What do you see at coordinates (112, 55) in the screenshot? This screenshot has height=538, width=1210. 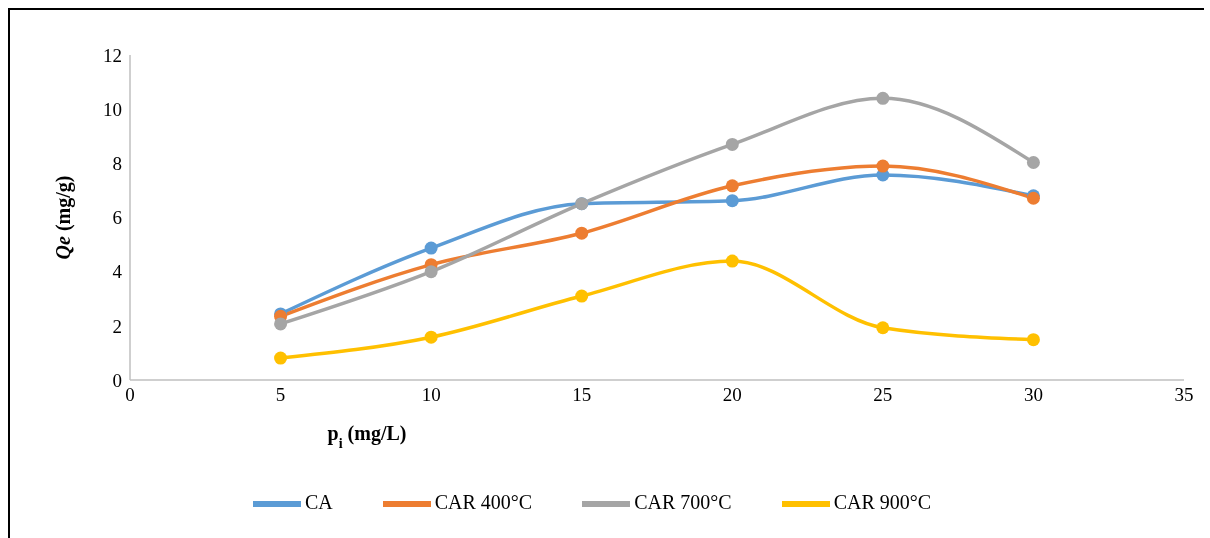 I see `y-tick-label: 12` at bounding box center [112, 55].